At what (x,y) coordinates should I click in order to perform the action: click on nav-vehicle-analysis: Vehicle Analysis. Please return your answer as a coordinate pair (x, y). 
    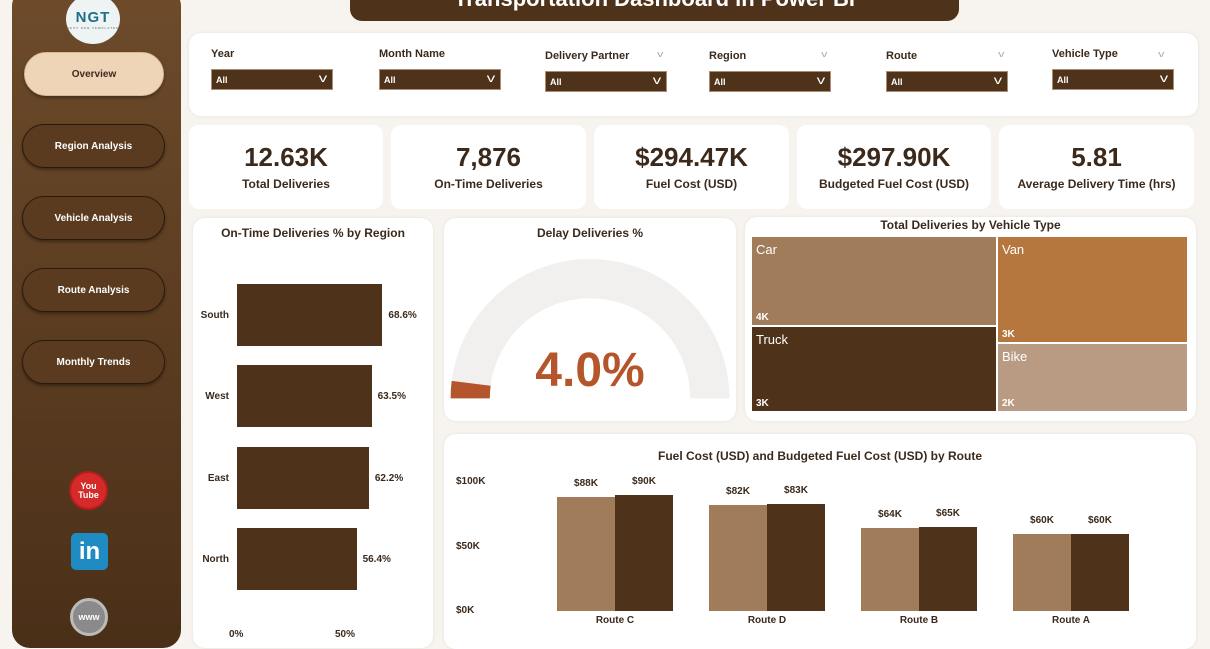
    Looking at the image, I should click on (93, 218).